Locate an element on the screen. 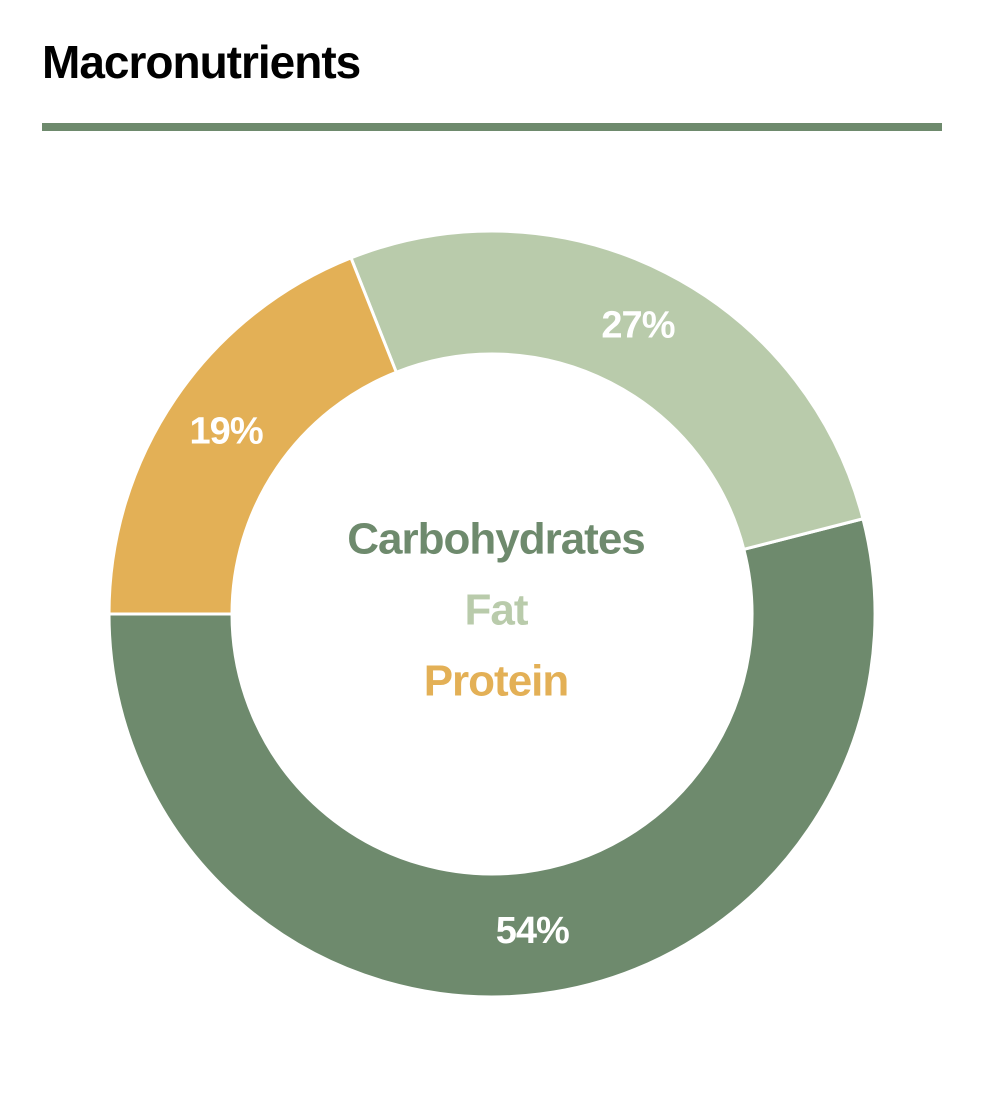 This screenshot has height=1104, width=1000. donut-segment is located at coordinates (253, 435).